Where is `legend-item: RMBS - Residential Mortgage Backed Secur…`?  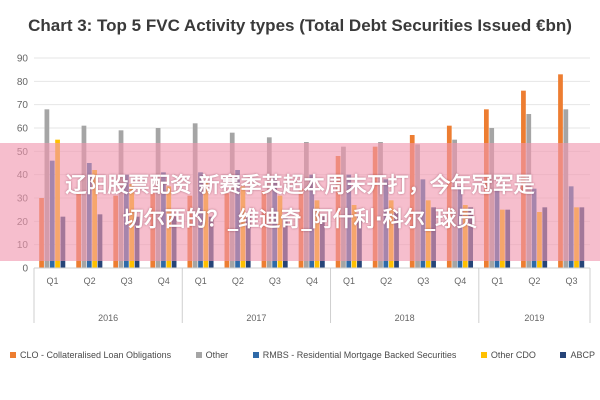 legend-item: RMBS - Residential Mortgage Backed Secur… is located at coordinates (354, 355).